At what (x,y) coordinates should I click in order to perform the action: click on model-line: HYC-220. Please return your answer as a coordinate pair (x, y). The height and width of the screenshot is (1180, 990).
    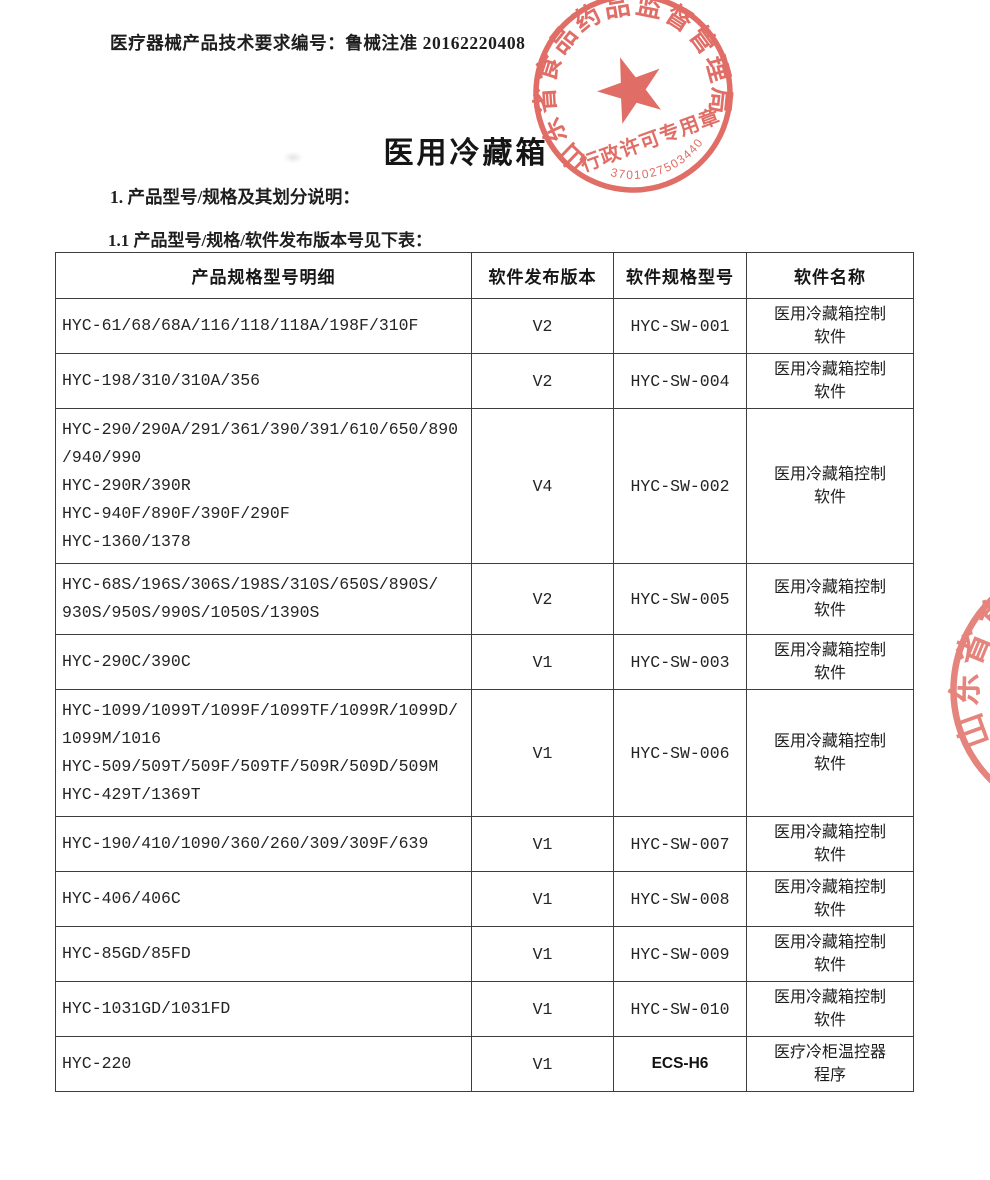
    Looking at the image, I should click on (97, 1063).